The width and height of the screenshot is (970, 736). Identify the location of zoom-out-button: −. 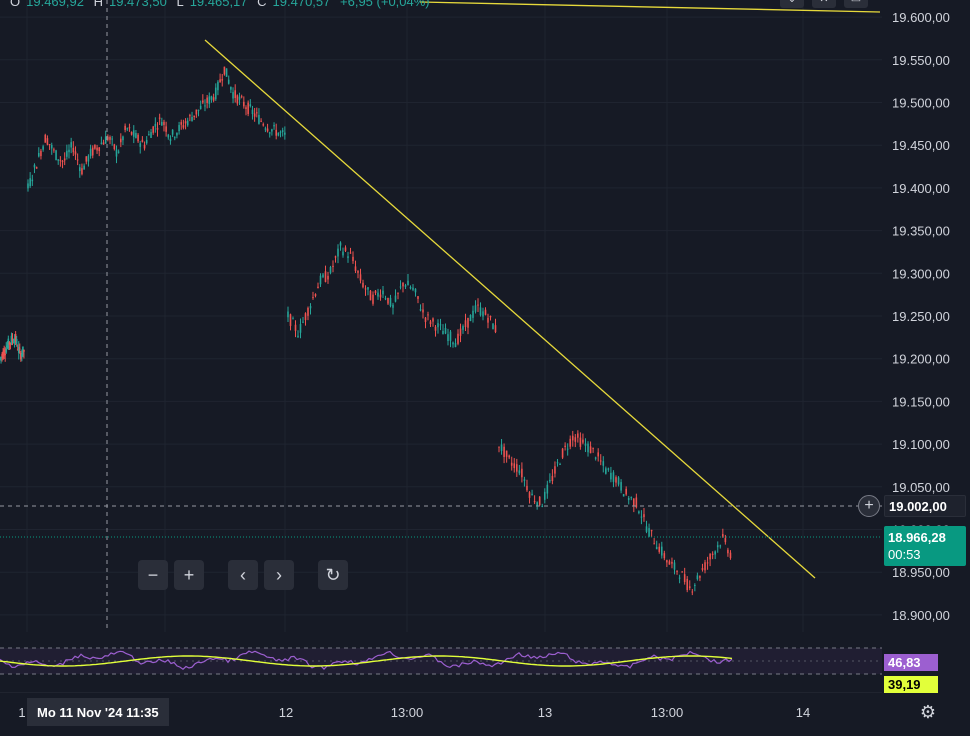
(153, 575).